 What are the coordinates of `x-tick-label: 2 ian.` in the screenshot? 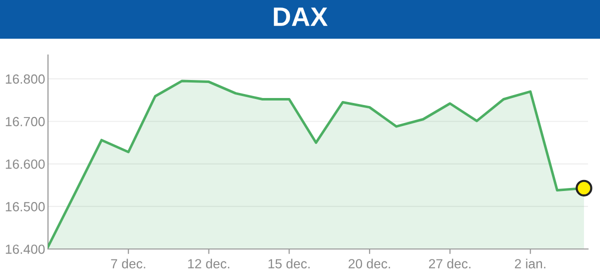 It's located at (530, 263).